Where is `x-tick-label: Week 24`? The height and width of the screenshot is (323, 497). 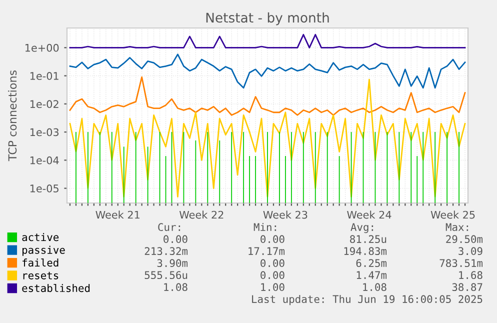 x-tick-label: Week 24 is located at coordinates (369, 214).